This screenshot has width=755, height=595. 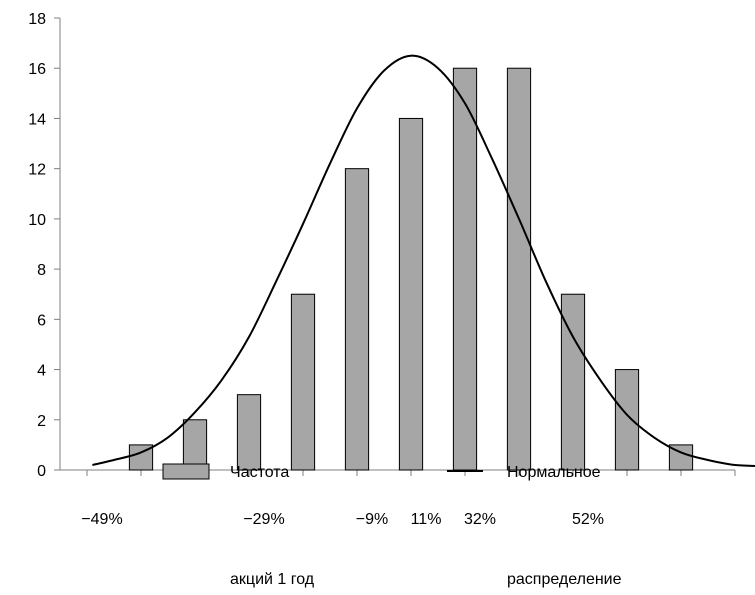 What do you see at coordinates (272, 579) in the screenshot?
I see `legend-bar-label-line2: акций 1 год` at bounding box center [272, 579].